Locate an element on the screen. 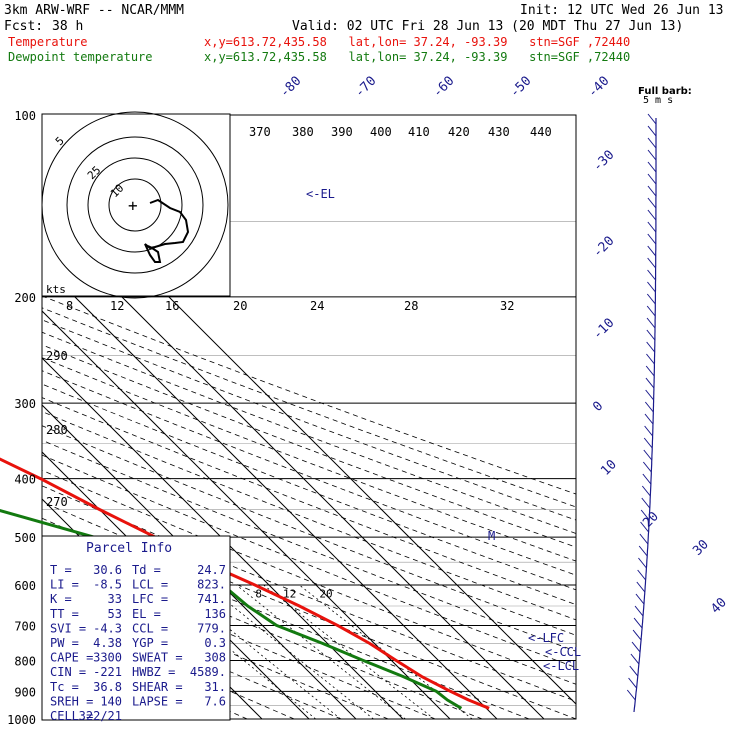 The image size is (740, 740). parcel-info-cell: 53 is located at coordinates (115, 614).